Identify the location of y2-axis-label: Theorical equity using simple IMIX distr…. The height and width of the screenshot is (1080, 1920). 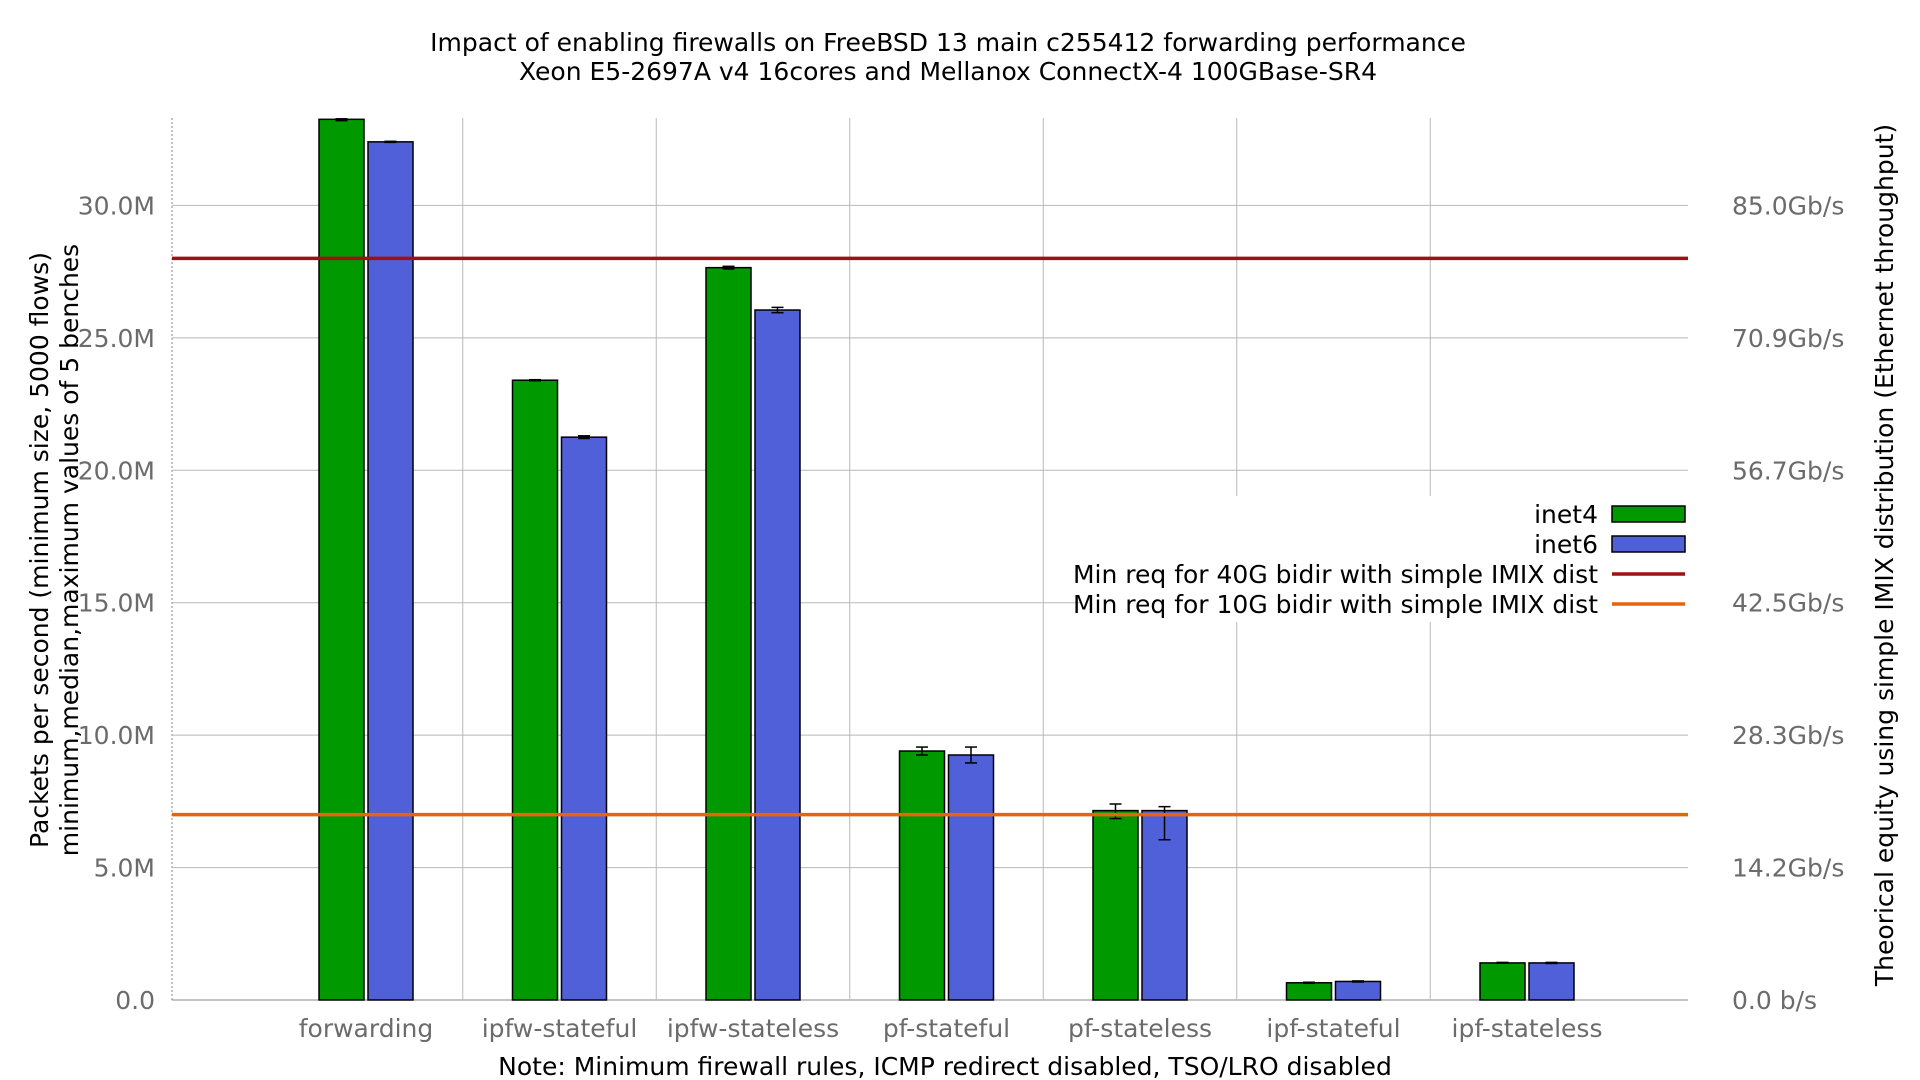
(1884, 555).